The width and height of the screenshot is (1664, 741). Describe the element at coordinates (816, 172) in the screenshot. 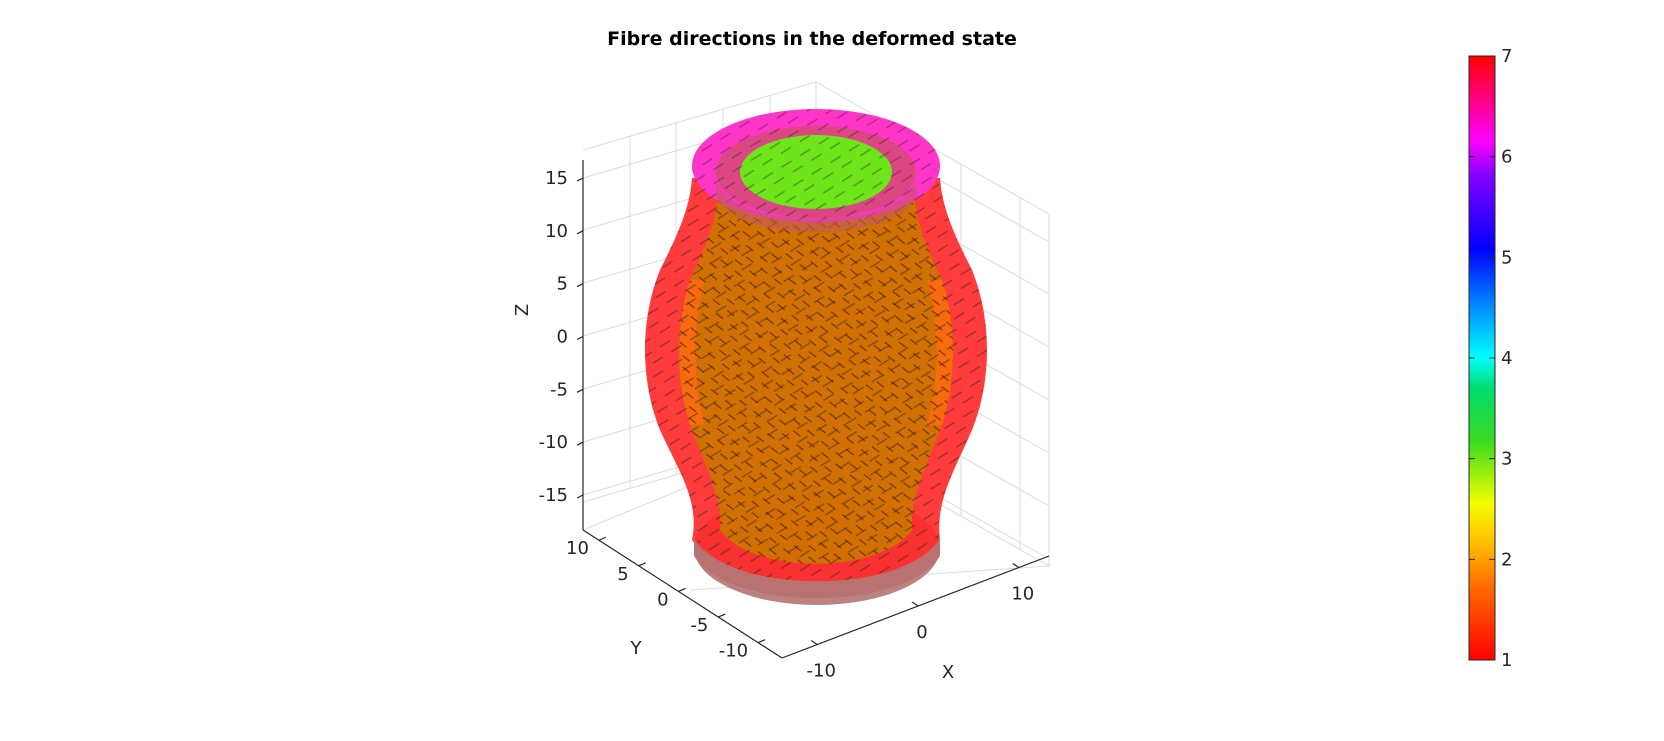

I see `top-face-fibres` at that location.